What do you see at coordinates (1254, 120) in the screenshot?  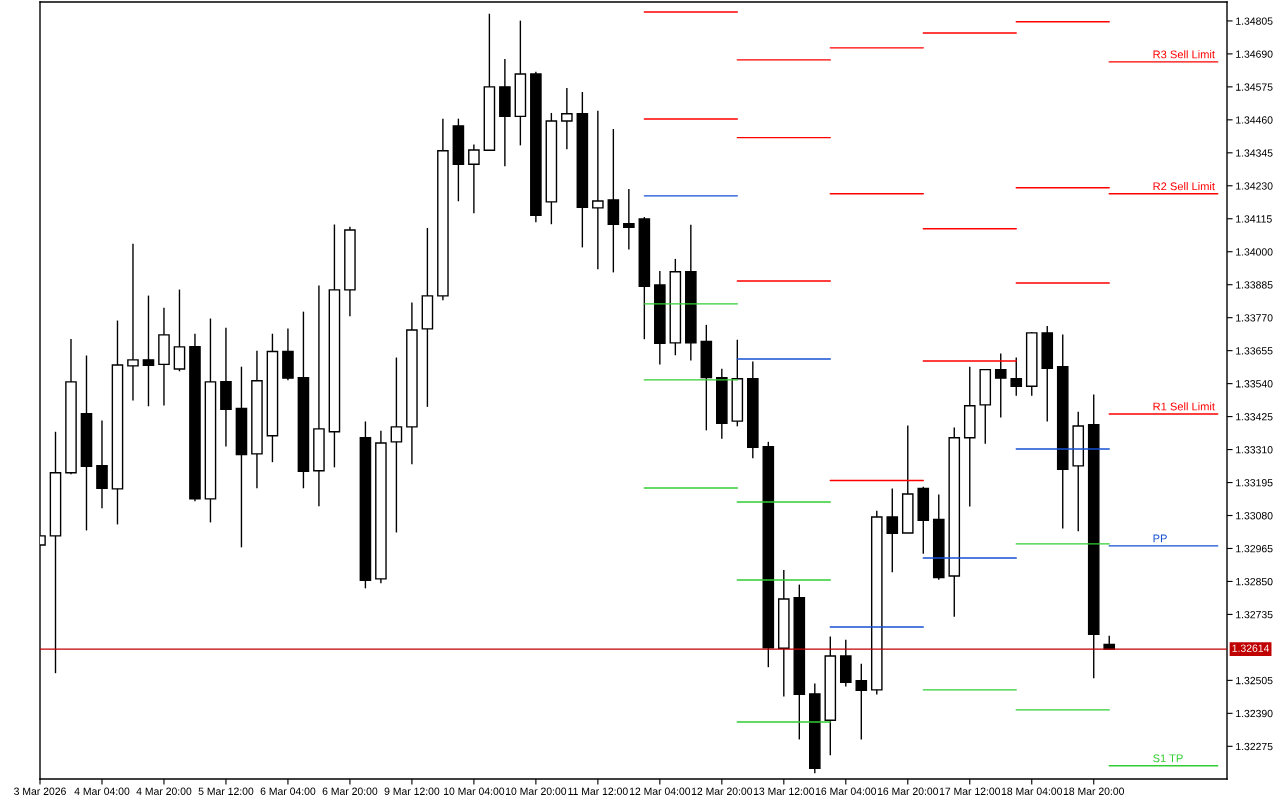 I see `y-tick-label: 1.34460` at bounding box center [1254, 120].